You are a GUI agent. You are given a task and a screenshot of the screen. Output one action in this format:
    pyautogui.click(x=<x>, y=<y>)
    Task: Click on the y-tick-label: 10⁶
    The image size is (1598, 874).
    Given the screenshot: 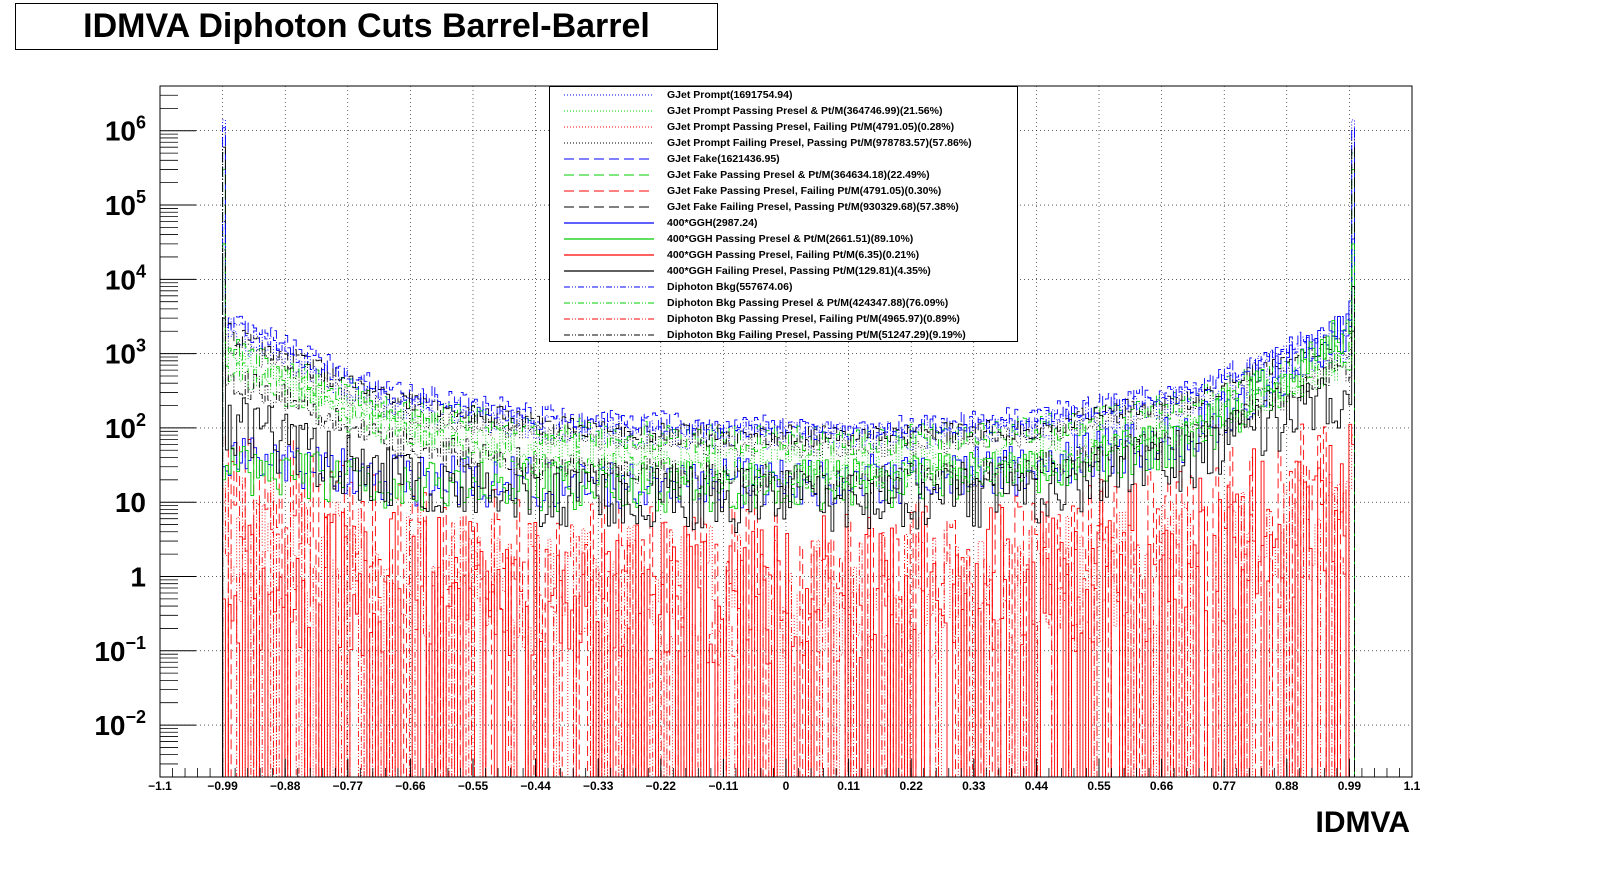 What is the action you would take?
    pyautogui.click(x=125, y=130)
    